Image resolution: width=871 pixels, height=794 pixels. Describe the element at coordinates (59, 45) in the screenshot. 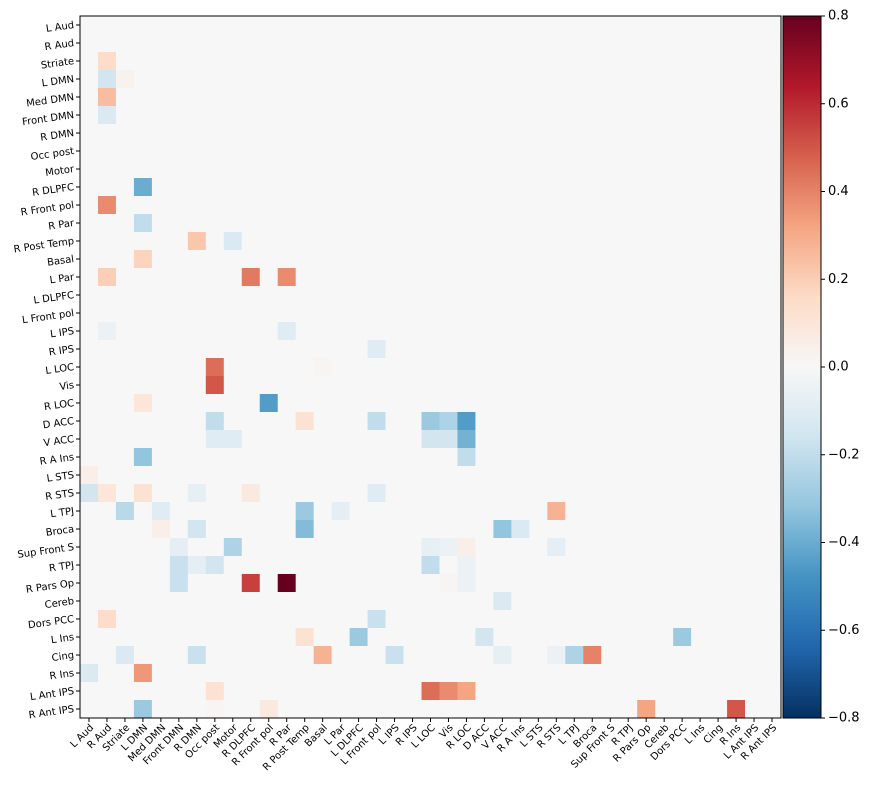

I see `y-tick-label: R Aud` at that location.